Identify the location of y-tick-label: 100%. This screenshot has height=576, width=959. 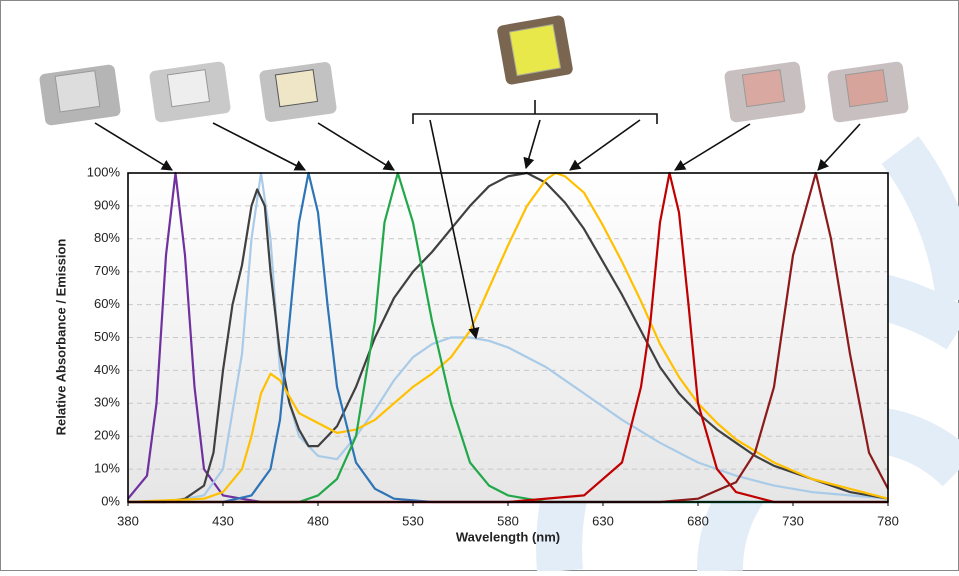
(104, 171).